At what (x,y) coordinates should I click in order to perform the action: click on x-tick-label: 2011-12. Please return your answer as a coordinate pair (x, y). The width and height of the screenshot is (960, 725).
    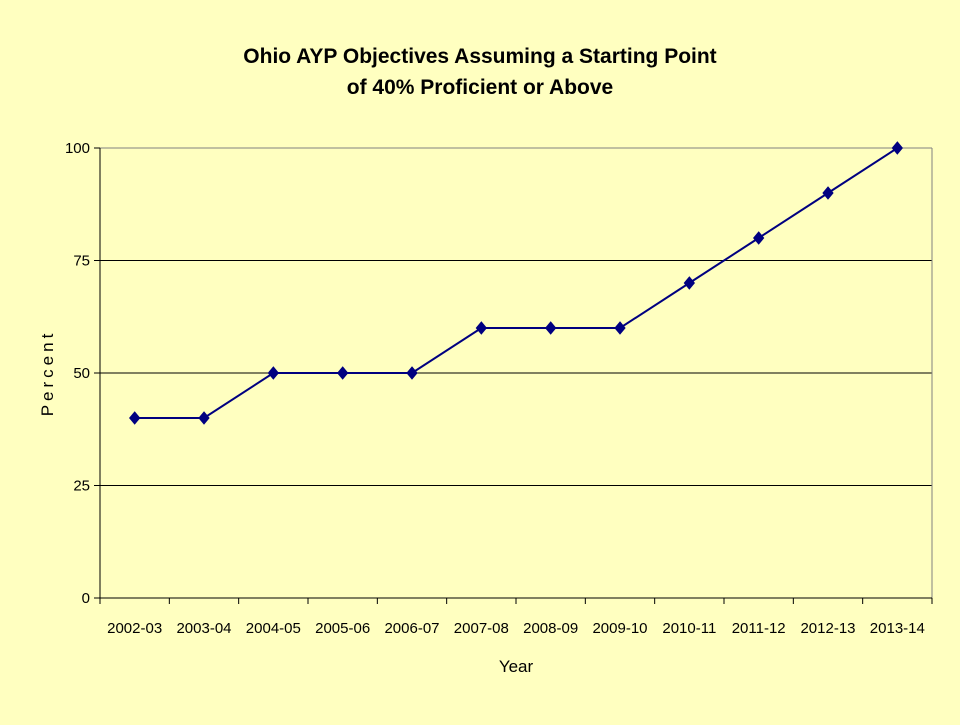
    Looking at the image, I should click on (759, 628).